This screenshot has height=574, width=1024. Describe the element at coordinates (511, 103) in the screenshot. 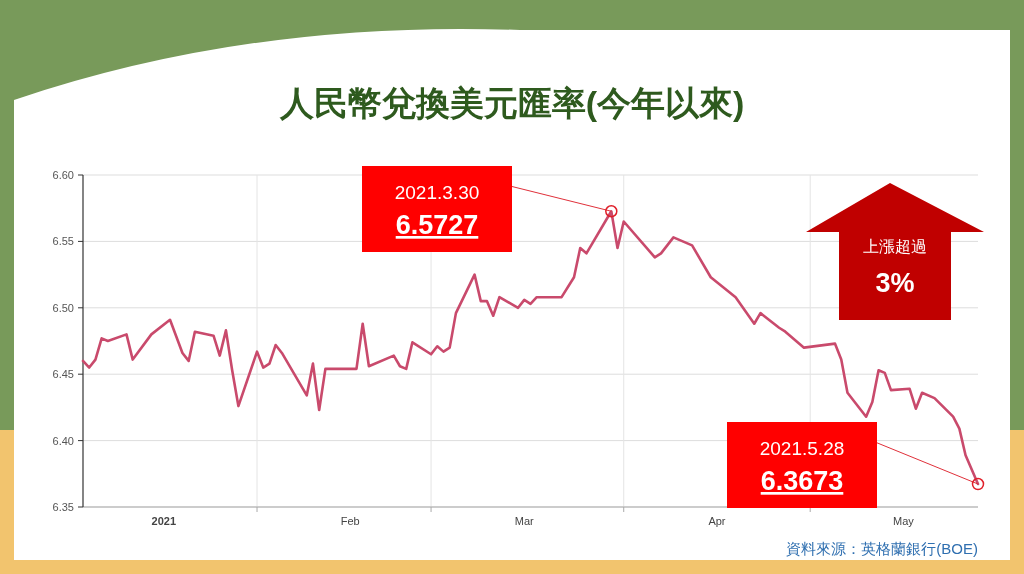

I see `chart-title: 人民幣兌換美元匯率(今年以來)` at that location.